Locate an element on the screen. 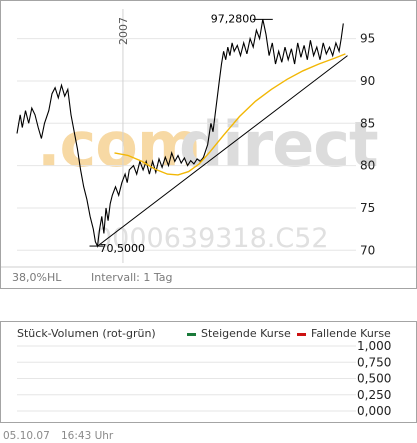 This screenshot has width=417, height=443. volume-y-tick-label: 0,500 is located at coordinates (374, 379).